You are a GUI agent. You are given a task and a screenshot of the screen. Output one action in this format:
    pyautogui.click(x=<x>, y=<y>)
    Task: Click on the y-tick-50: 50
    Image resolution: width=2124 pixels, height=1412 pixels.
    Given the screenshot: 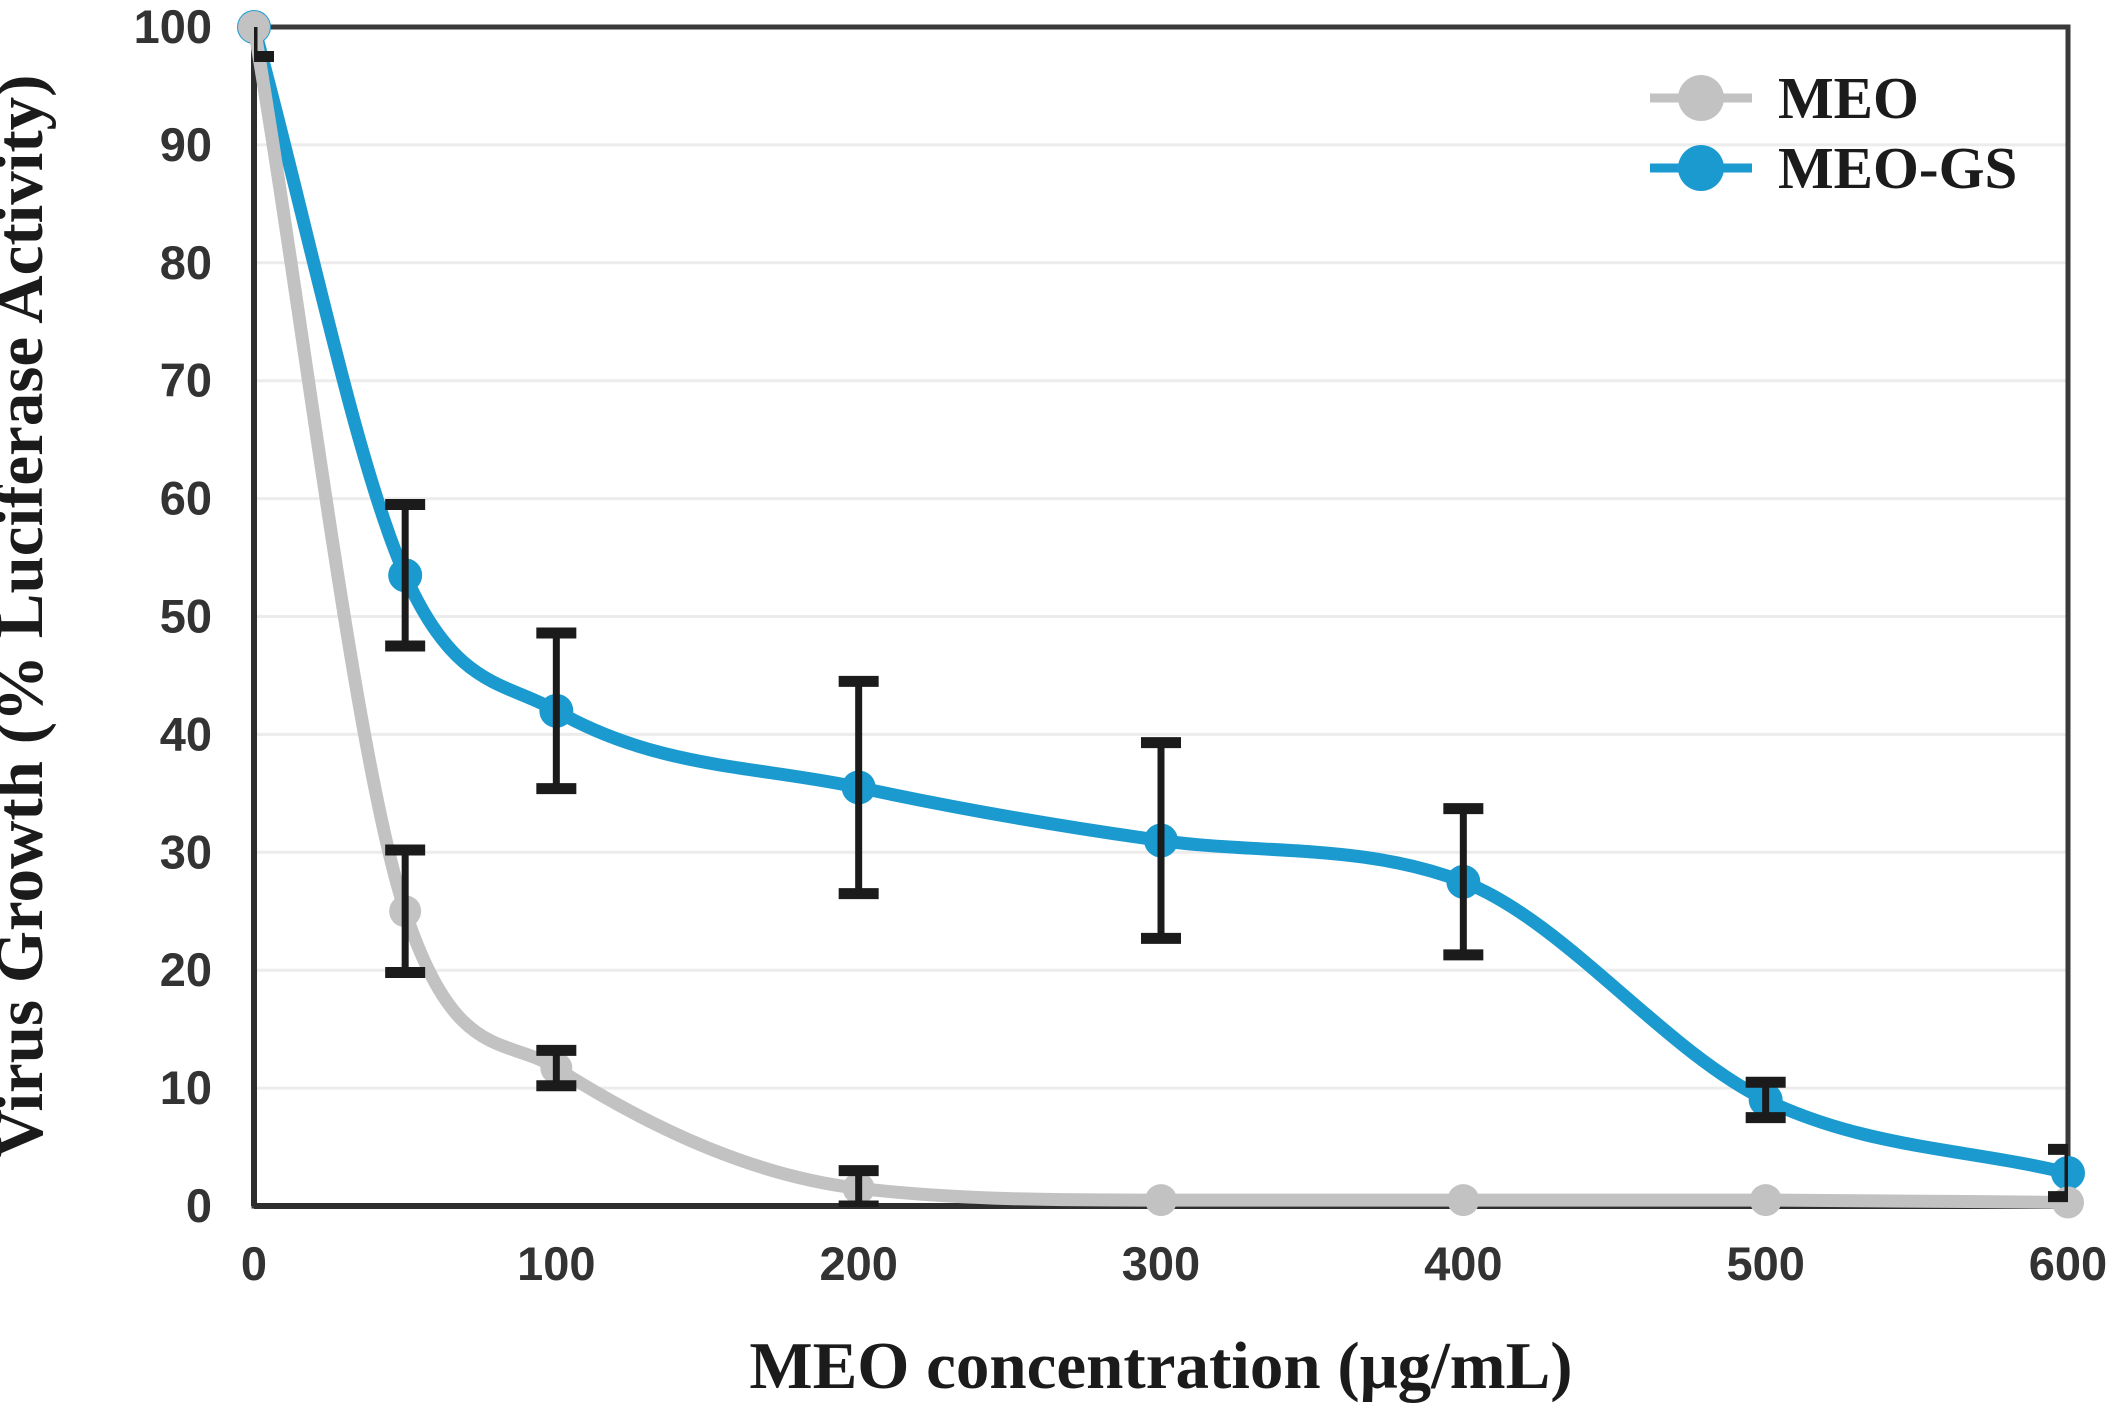 What is the action you would take?
    pyautogui.click(x=186, y=616)
    